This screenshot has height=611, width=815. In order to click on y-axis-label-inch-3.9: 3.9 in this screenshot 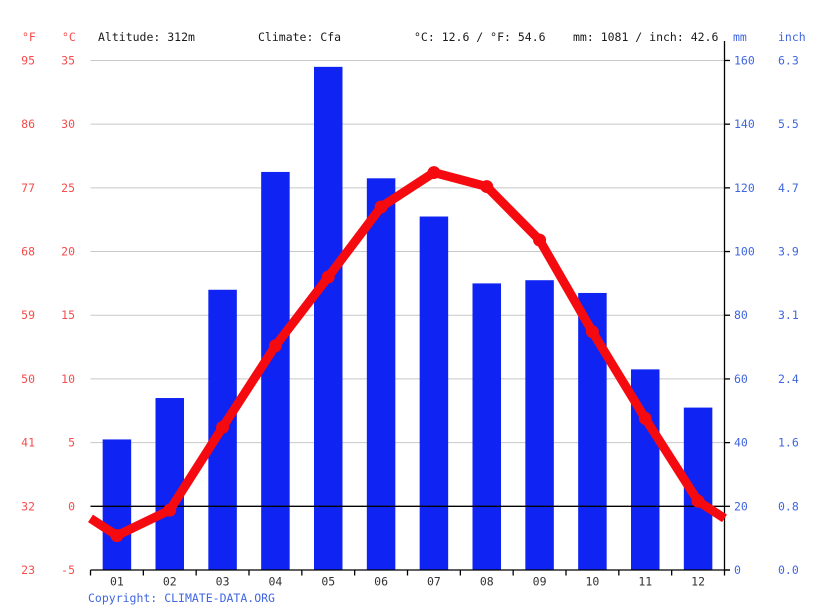, I will do `click(788, 252)`.